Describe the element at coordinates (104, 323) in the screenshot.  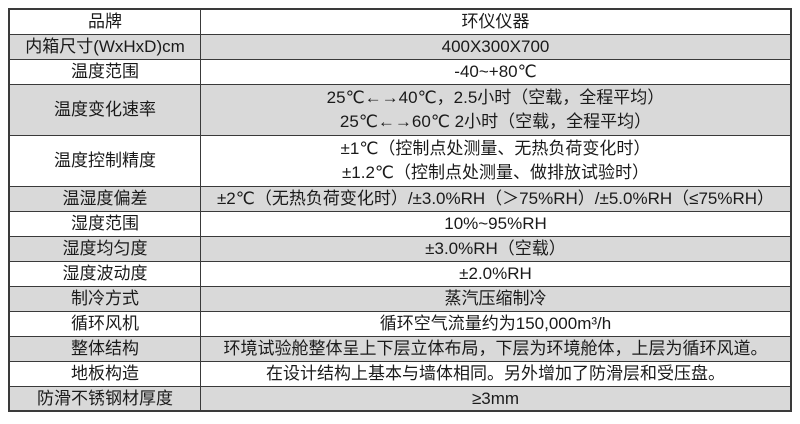
I see `row-label: 循环风机` at that location.